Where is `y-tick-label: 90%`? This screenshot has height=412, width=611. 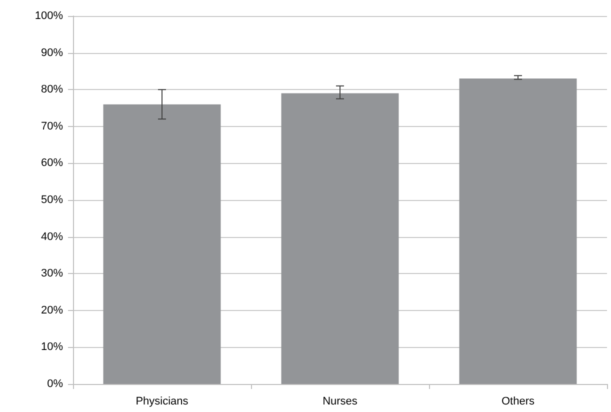
y-tick-label: 90% is located at coordinates (52, 52).